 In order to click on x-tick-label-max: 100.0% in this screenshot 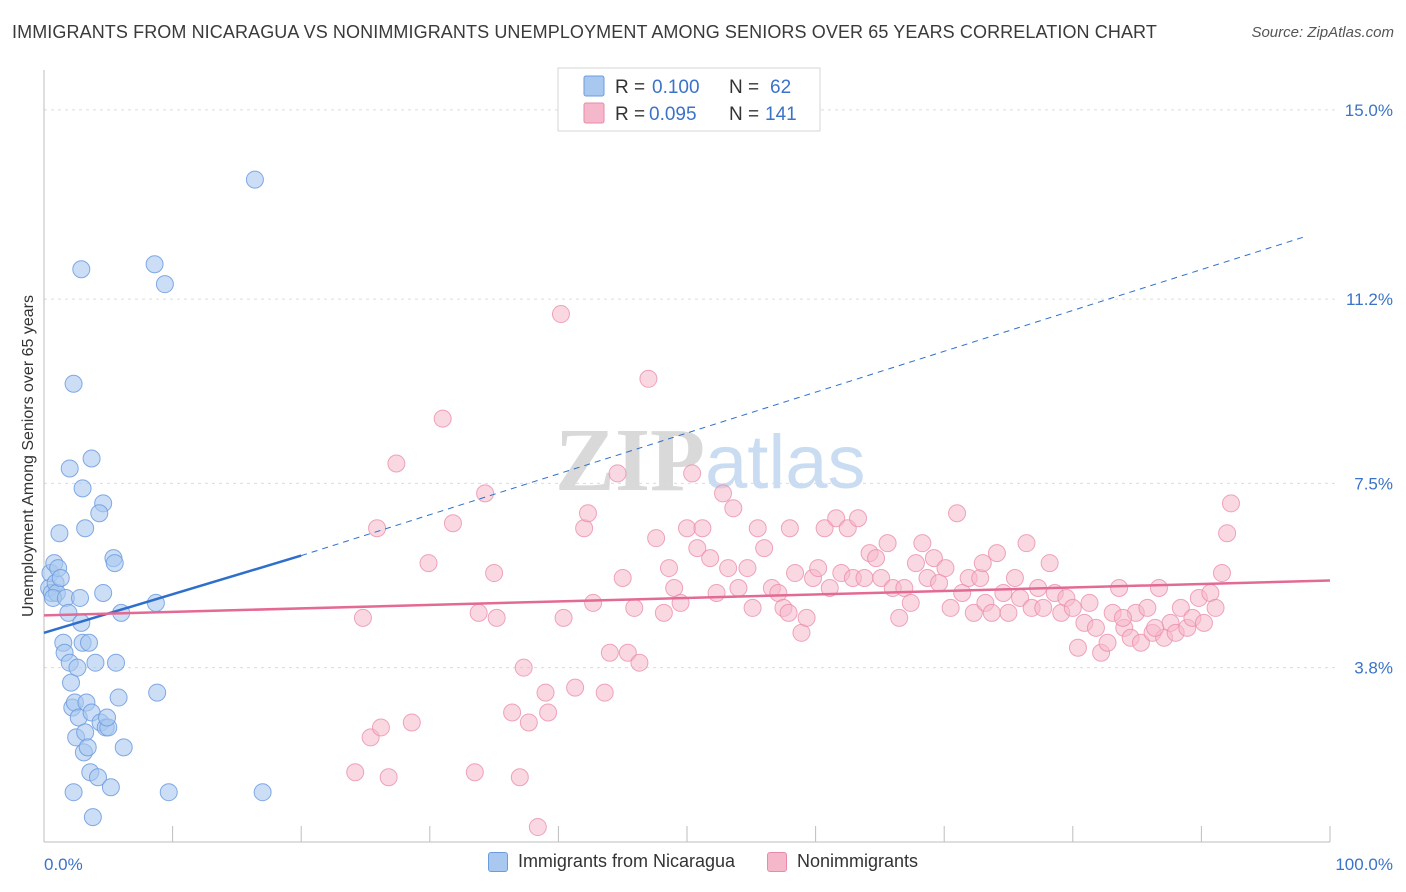, I will do `click(1364, 864)`.